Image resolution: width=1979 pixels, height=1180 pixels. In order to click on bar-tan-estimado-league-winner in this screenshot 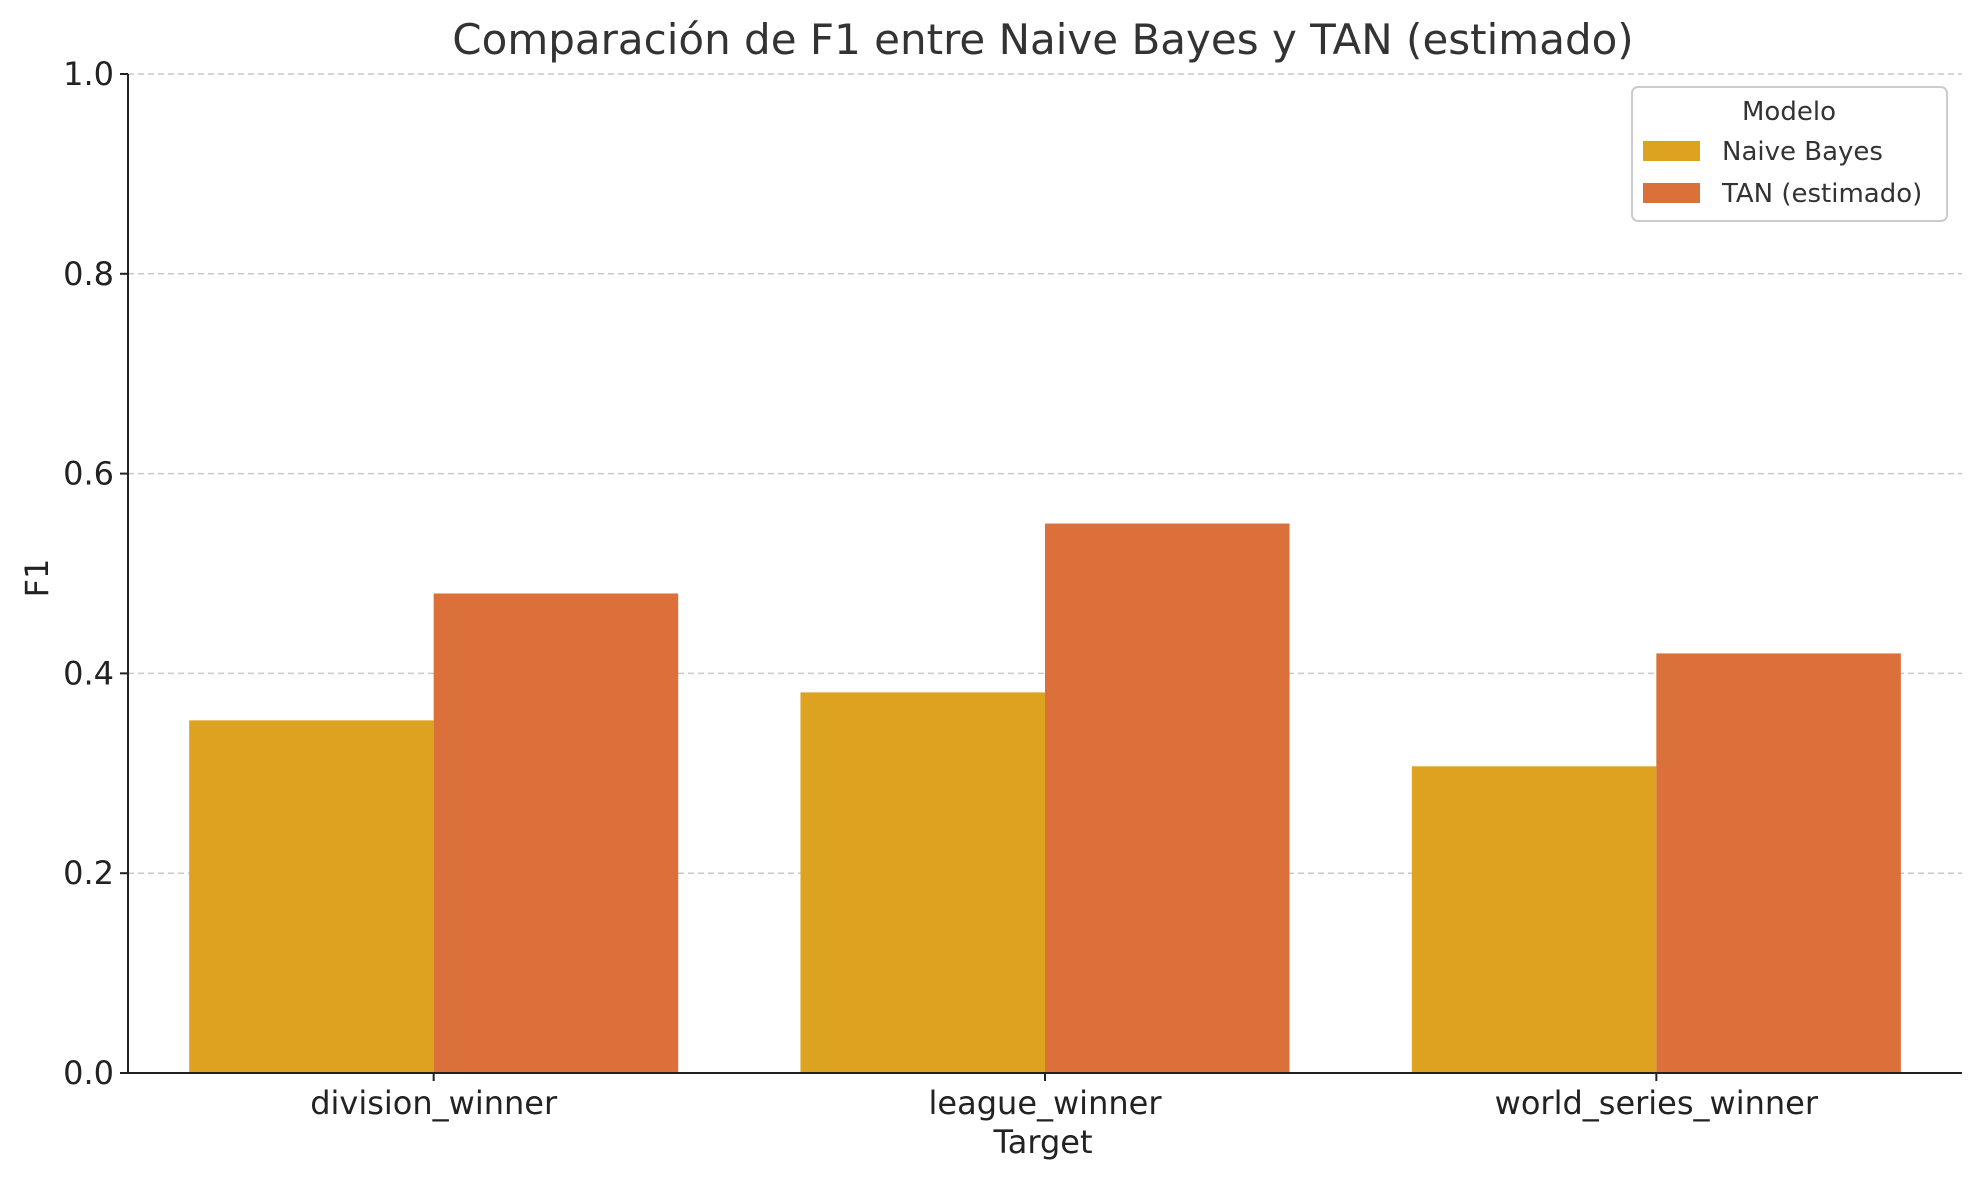, I will do `click(1167, 798)`.